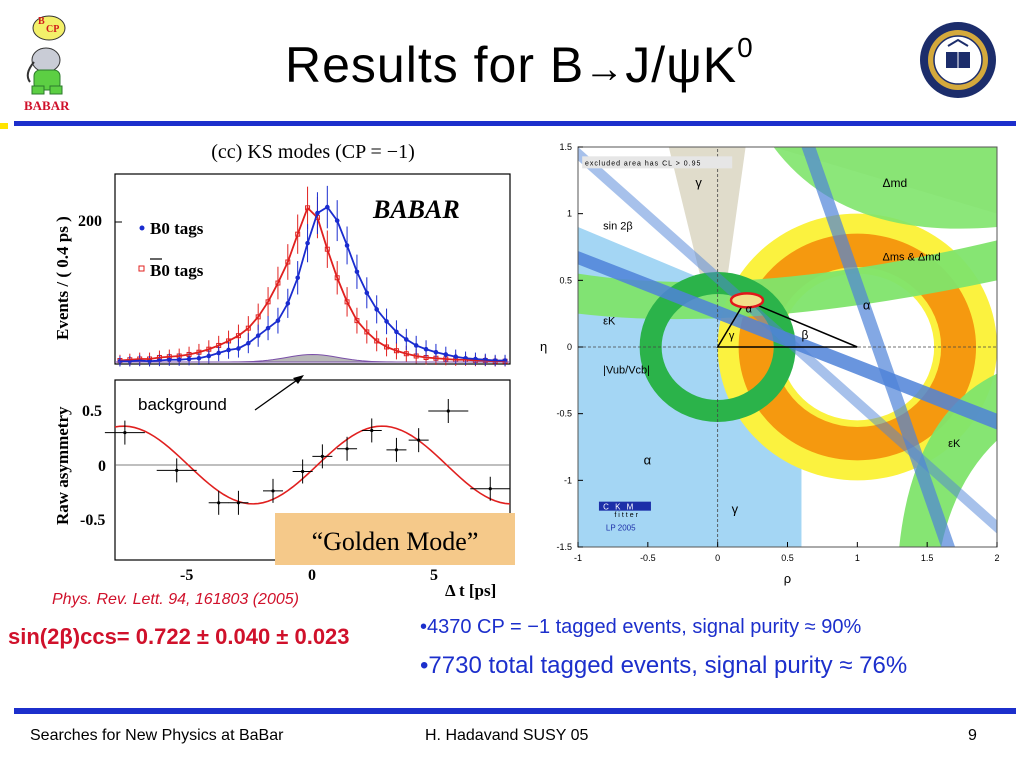 This screenshot has width=1024, height=768. I want to click on x-axis-label: Δ t [ps], so click(470, 590).